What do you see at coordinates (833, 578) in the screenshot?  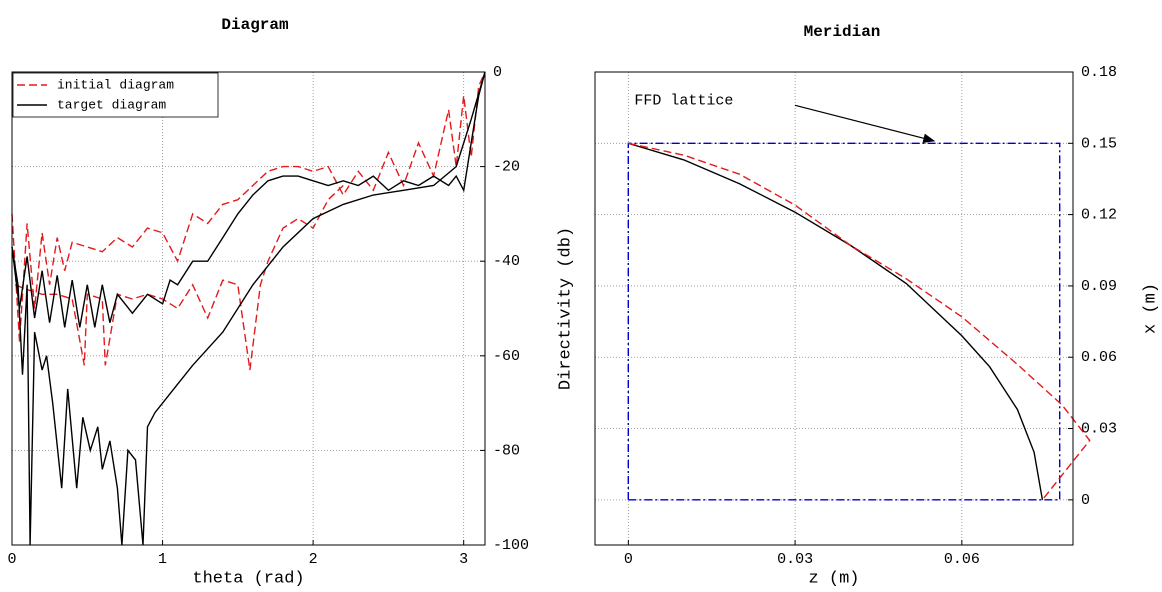 I see `x-axis-label: z (m)` at bounding box center [833, 578].